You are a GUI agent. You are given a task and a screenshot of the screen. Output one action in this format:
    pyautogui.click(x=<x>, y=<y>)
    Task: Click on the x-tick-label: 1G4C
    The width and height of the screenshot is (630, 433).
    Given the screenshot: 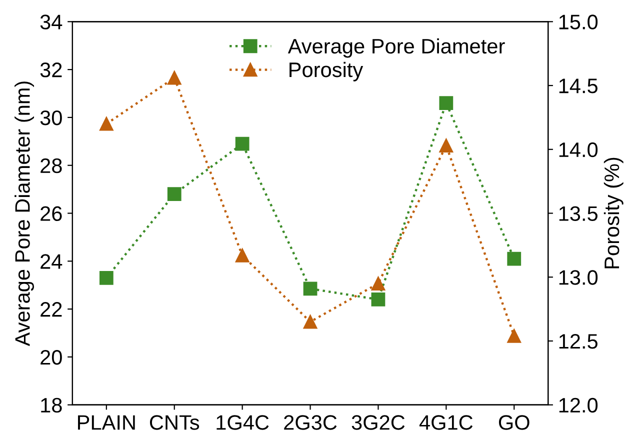 What is the action you would take?
    pyautogui.click(x=242, y=422)
    